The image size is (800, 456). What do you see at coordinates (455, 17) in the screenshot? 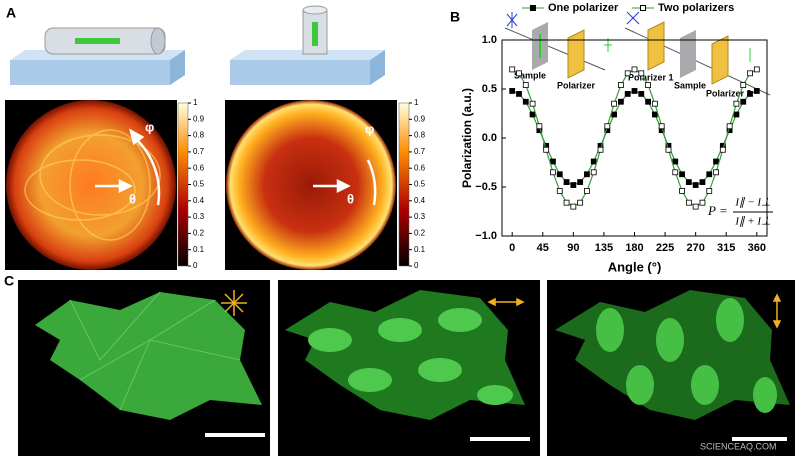
I see `panel-label: B` at bounding box center [455, 17].